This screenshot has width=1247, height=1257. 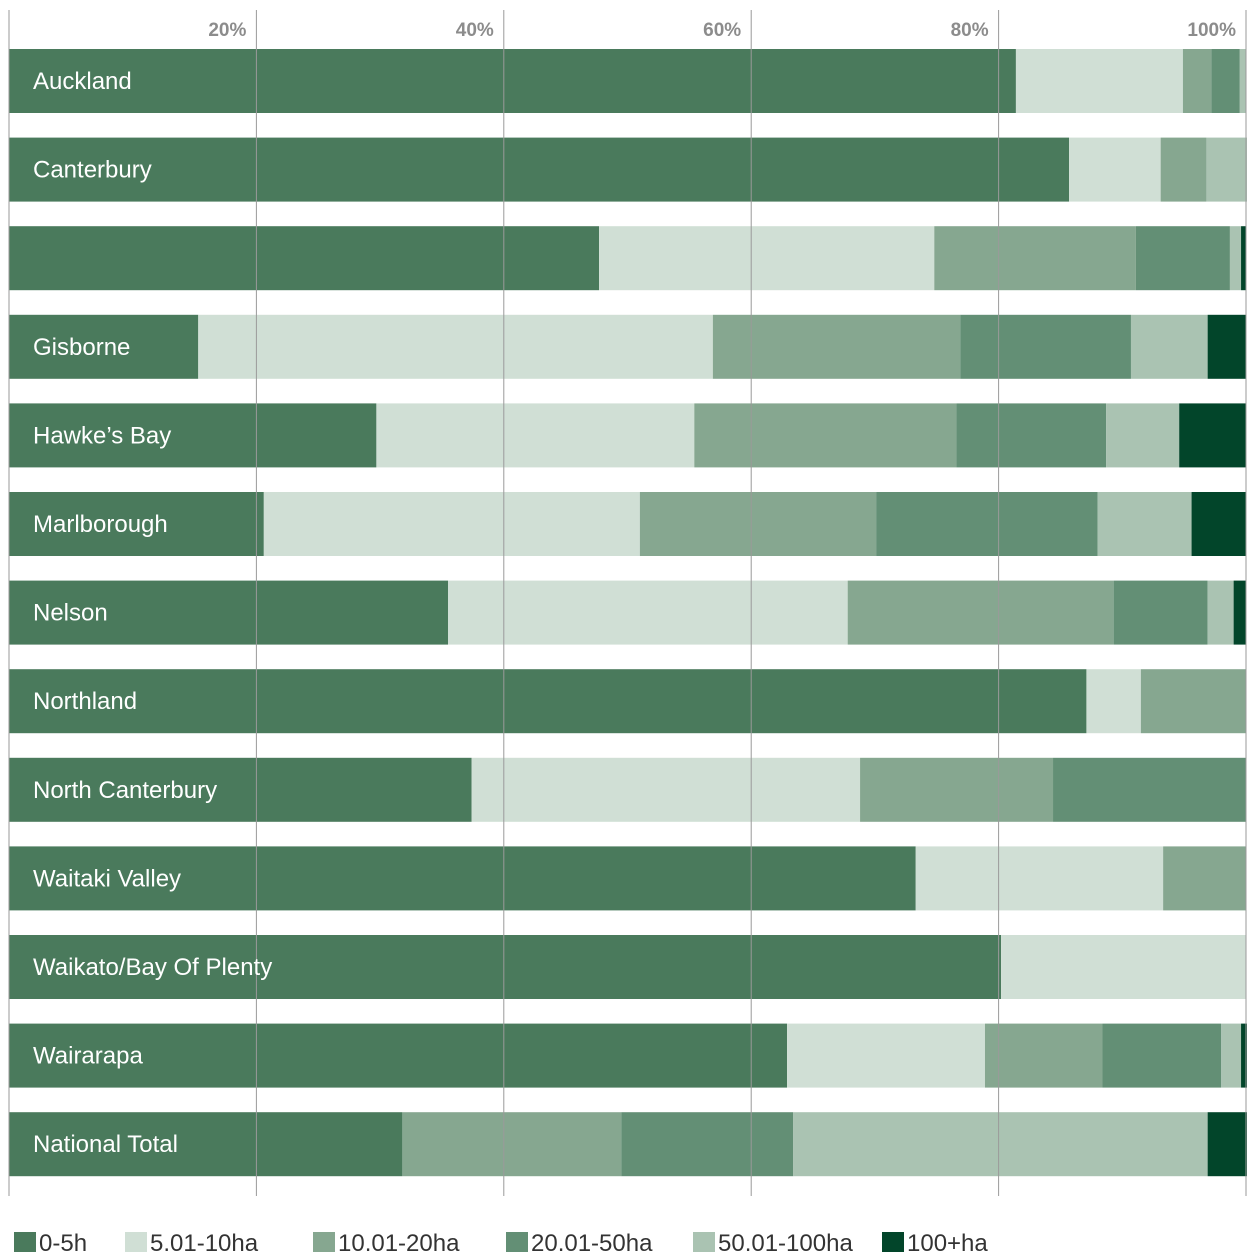 I want to click on category-label: Auckland, so click(x=82, y=81).